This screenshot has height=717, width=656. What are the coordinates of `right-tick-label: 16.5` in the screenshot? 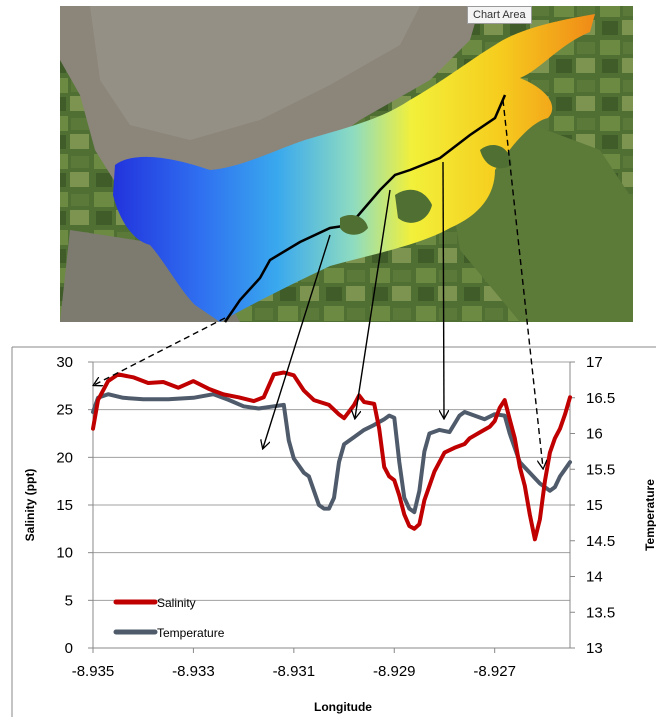 It's located at (600, 398).